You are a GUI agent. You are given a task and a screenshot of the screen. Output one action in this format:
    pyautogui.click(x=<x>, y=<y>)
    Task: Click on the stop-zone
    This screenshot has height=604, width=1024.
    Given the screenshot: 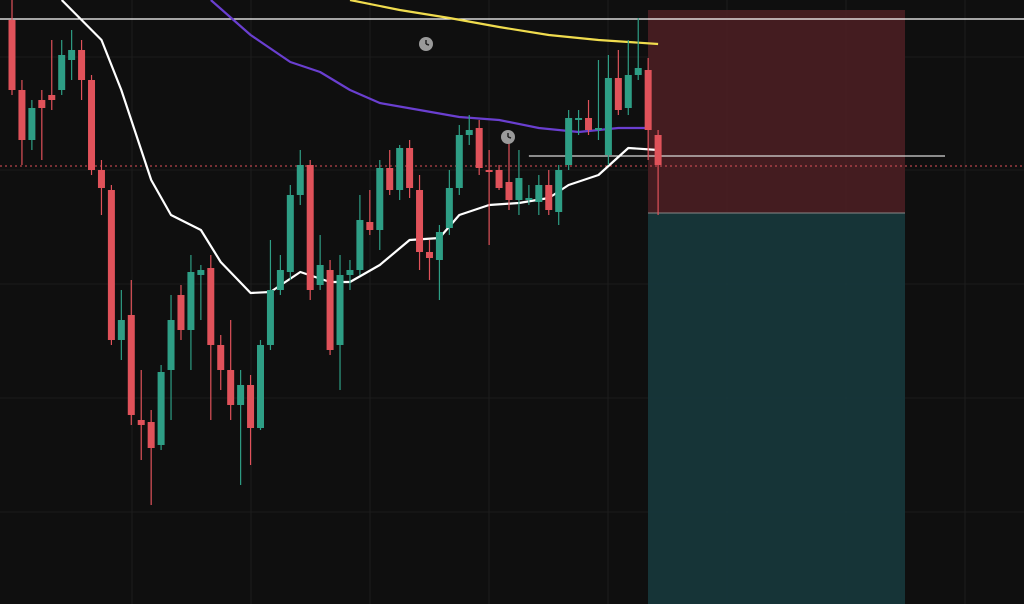 What is the action you would take?
    pyautogui.click(x=776, y=111)
    